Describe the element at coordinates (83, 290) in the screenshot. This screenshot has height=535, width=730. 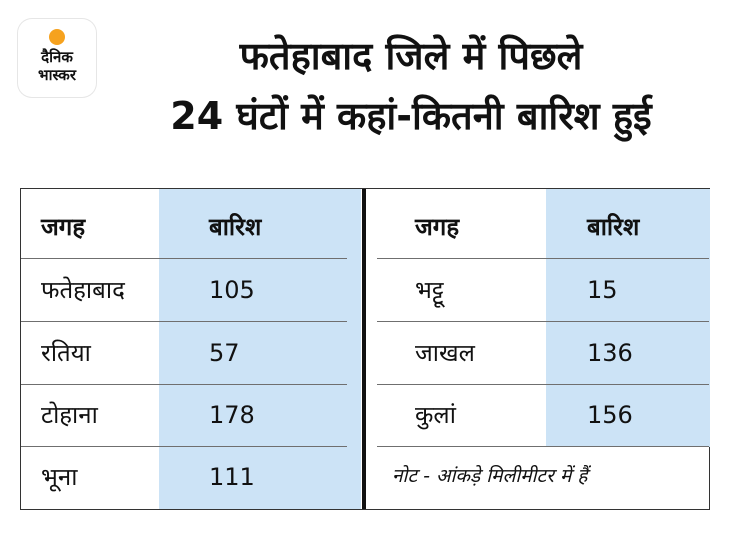
I see `place-cell: फतेहाबाद` at that location.